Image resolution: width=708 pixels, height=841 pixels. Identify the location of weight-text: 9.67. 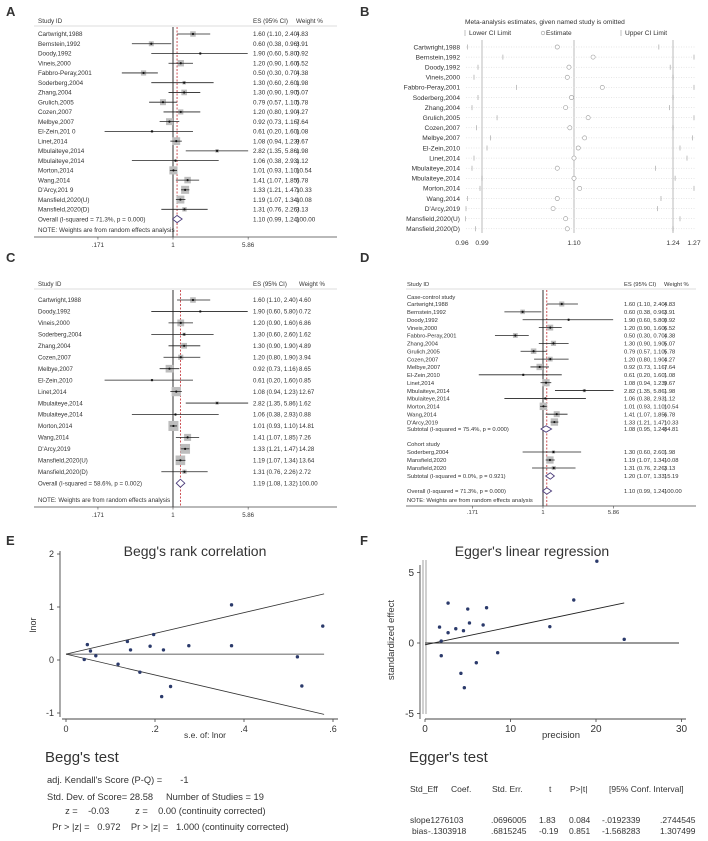
(302, 141).